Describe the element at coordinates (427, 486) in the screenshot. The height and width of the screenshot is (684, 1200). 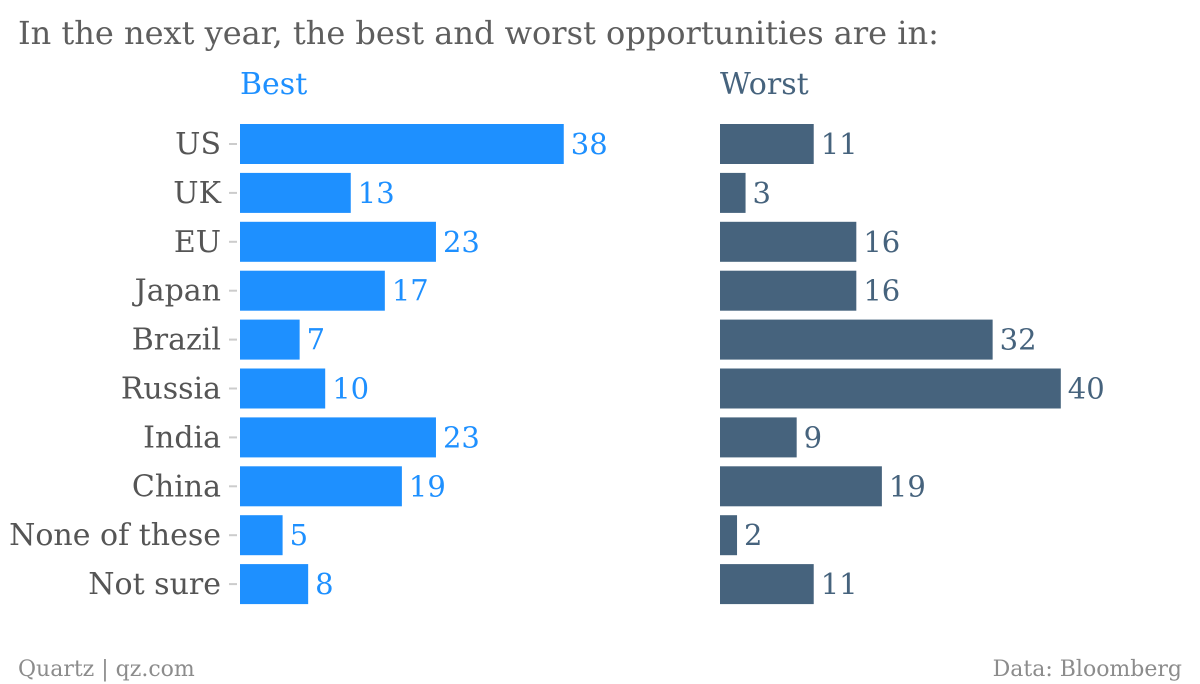
I see `value-label-best-china: 19` at that location.